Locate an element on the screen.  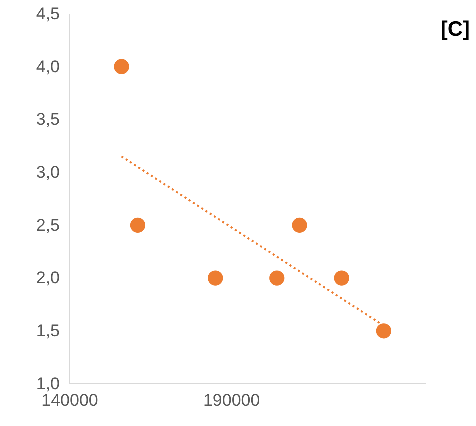
x-tick-label: 190000 is located at coordinates (231, 400).